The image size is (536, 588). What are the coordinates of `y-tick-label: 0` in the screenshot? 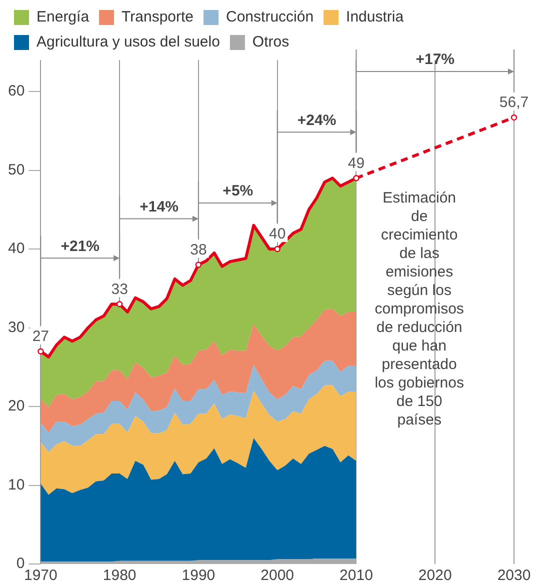 It's located at (20, 563).